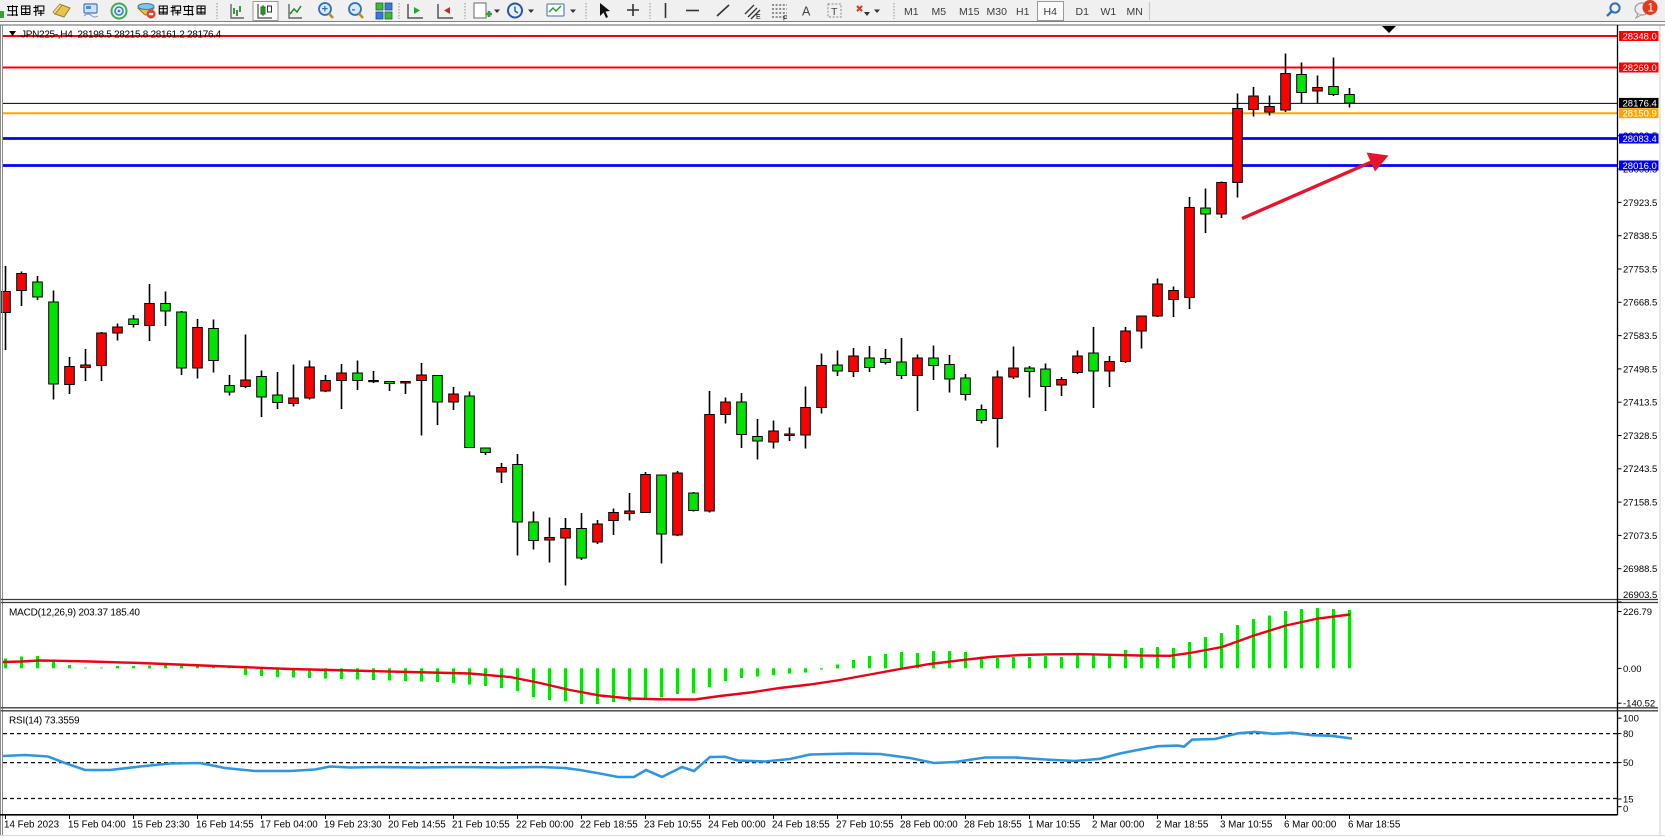  Describe the element at coordinates (993, 825) in the screenshot. I see `svg-text: 28 Feb 18:55` at that location.